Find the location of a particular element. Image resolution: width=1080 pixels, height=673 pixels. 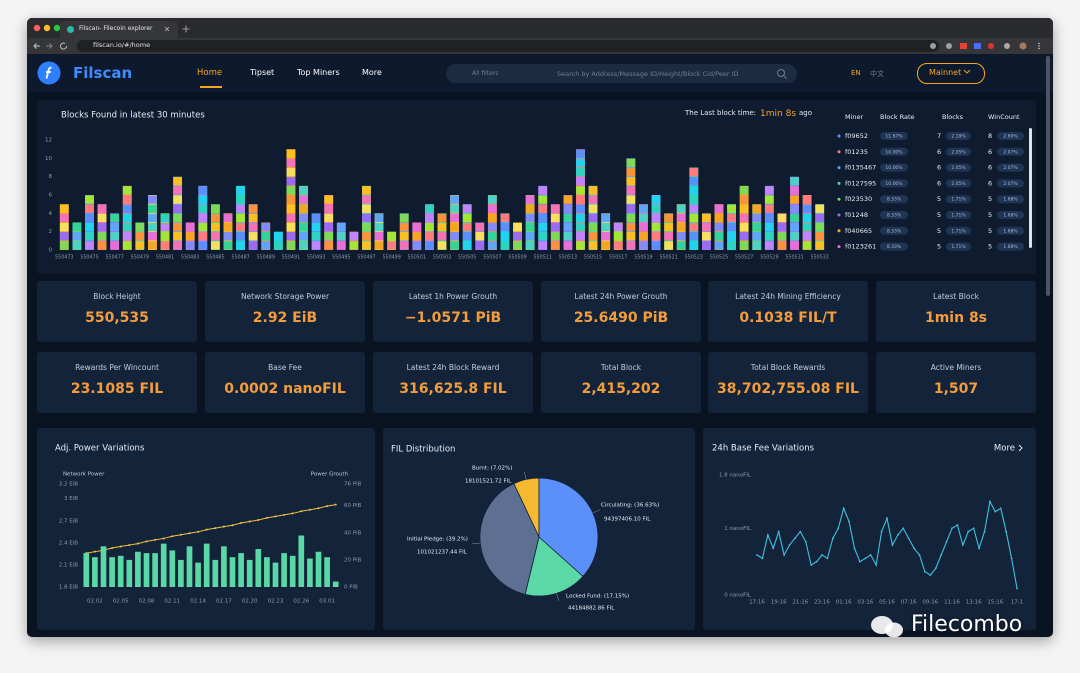

tab-icons is located at coordinates (177, 29).